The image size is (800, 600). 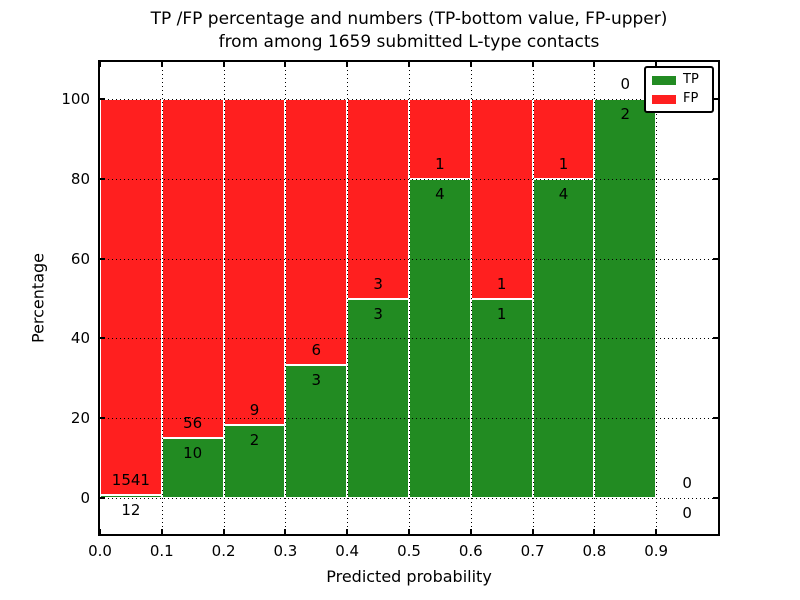 I want to click on bar-tp-count-label: 3, so click(x=316, y=380).